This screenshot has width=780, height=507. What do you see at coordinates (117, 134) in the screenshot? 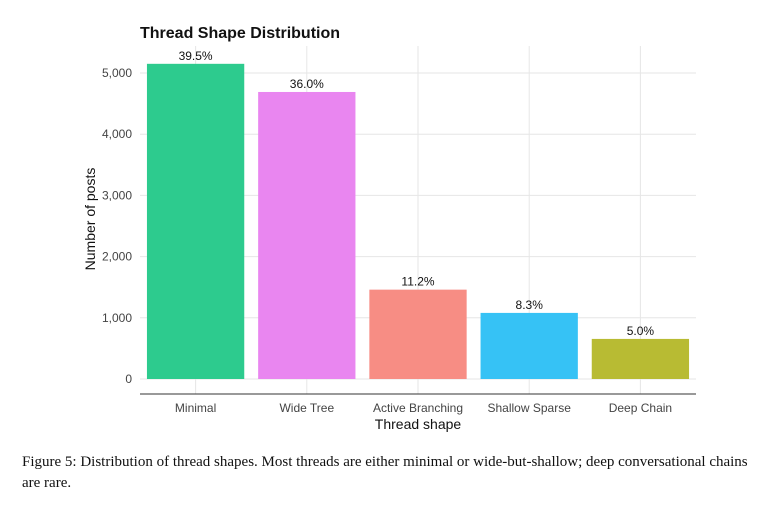
I see `y-tick-label: 4,000` at bounding box center [117, 134].